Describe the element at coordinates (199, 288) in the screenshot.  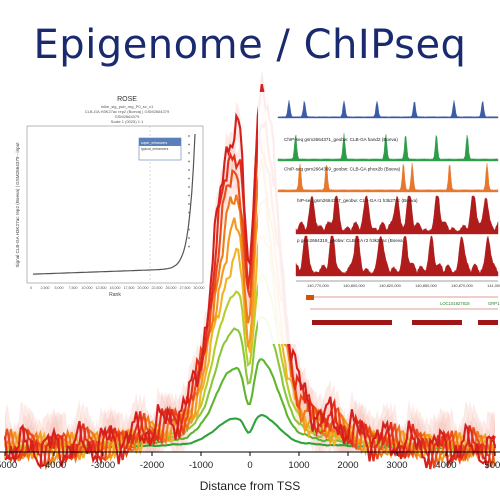
I see `rose-x-tick-label: 30,000` at that location.